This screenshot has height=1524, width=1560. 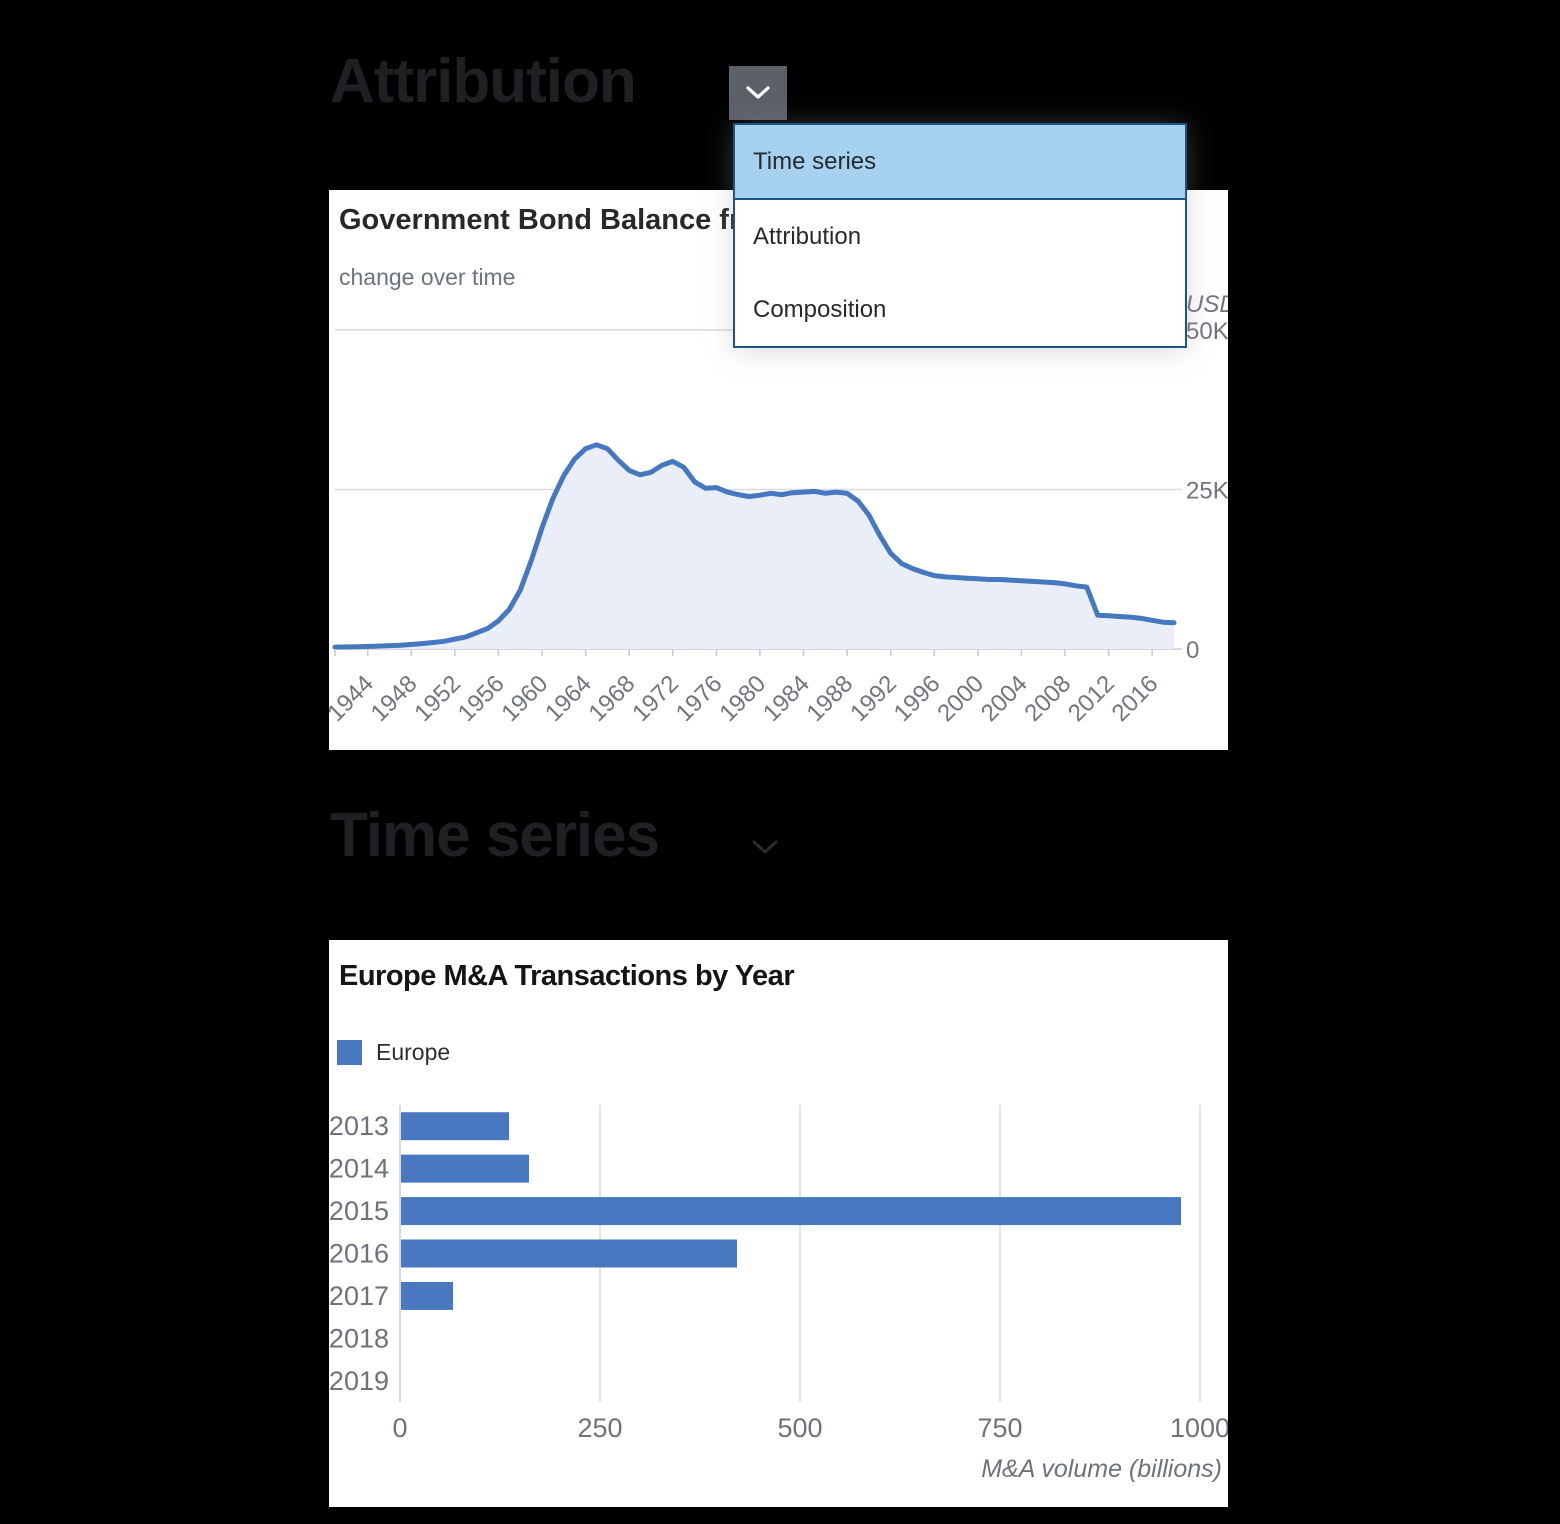 I want to click on x-axis-labels: 0 250 500 750 1000, so click(x=810, y=1428).